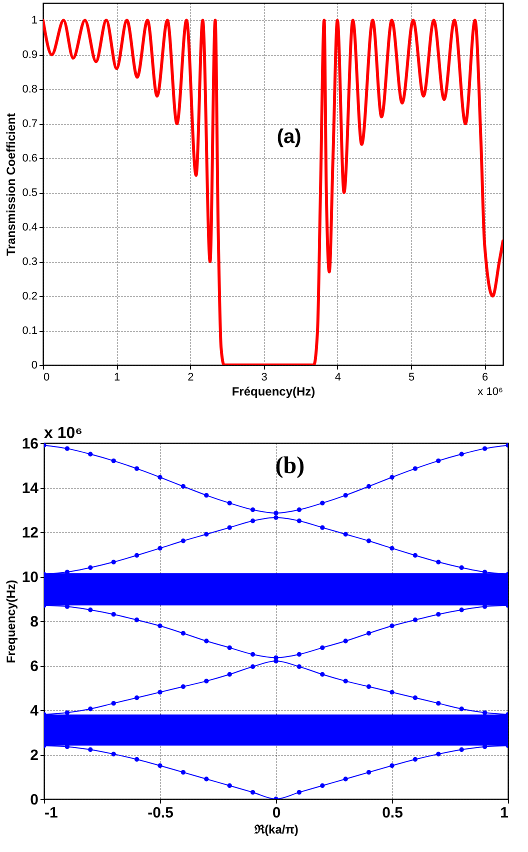 Image resolution: width=528 pixels, height=852 pixels. Describe the element at coordinates (34, 666) in the screenshot. I see `y-tick-label: 6` at that location.